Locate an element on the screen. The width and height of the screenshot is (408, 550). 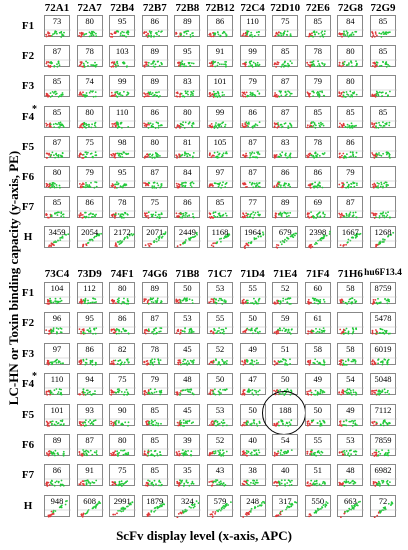
gate-percentage-value: 89 is located at coordinates (155, 288).